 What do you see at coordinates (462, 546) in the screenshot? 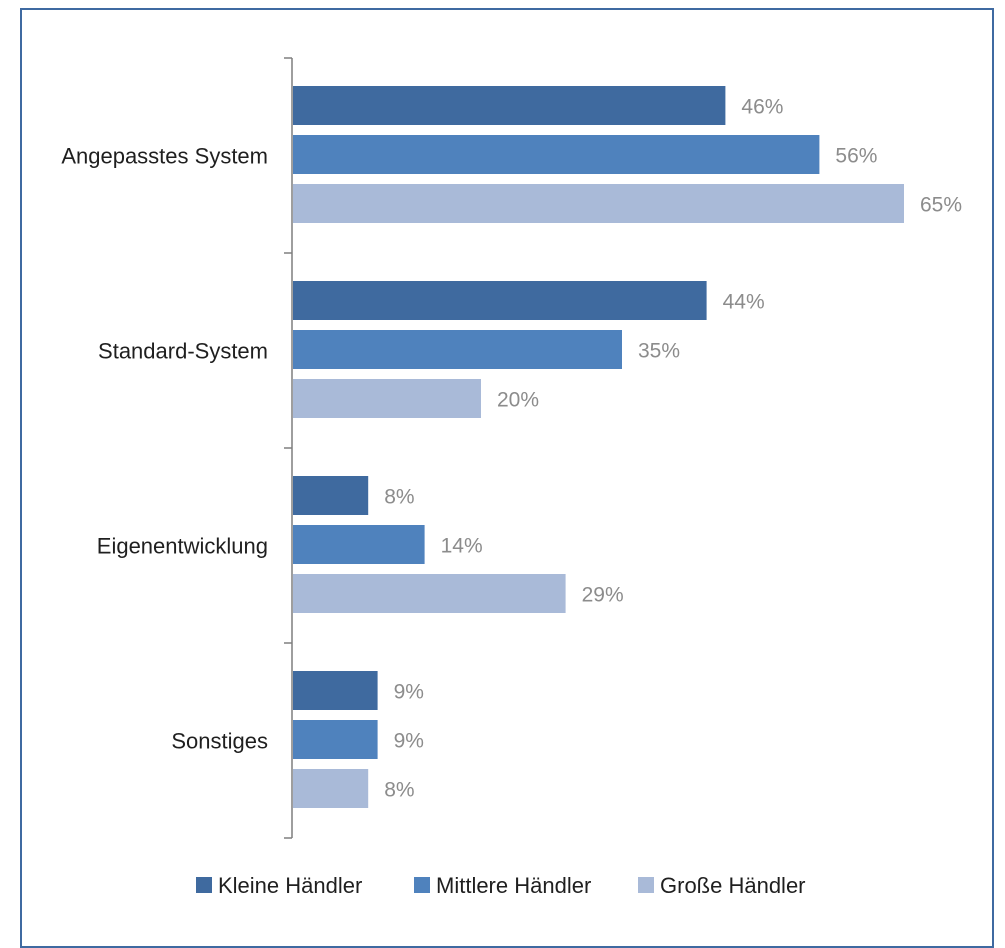
I see `data-label-eigenentwicklung-1: 14%` at bounding box center [462, 546].